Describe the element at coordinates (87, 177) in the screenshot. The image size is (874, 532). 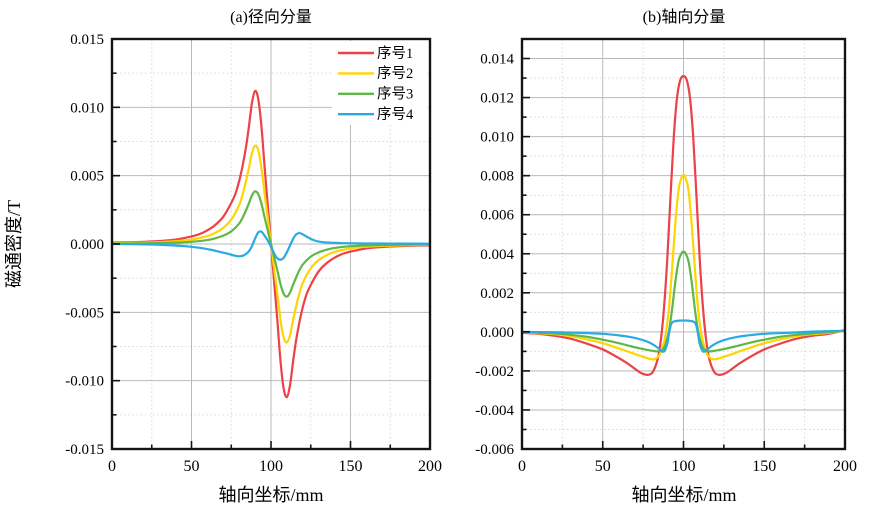
I see `y-tick-label: 0.005` at that location.